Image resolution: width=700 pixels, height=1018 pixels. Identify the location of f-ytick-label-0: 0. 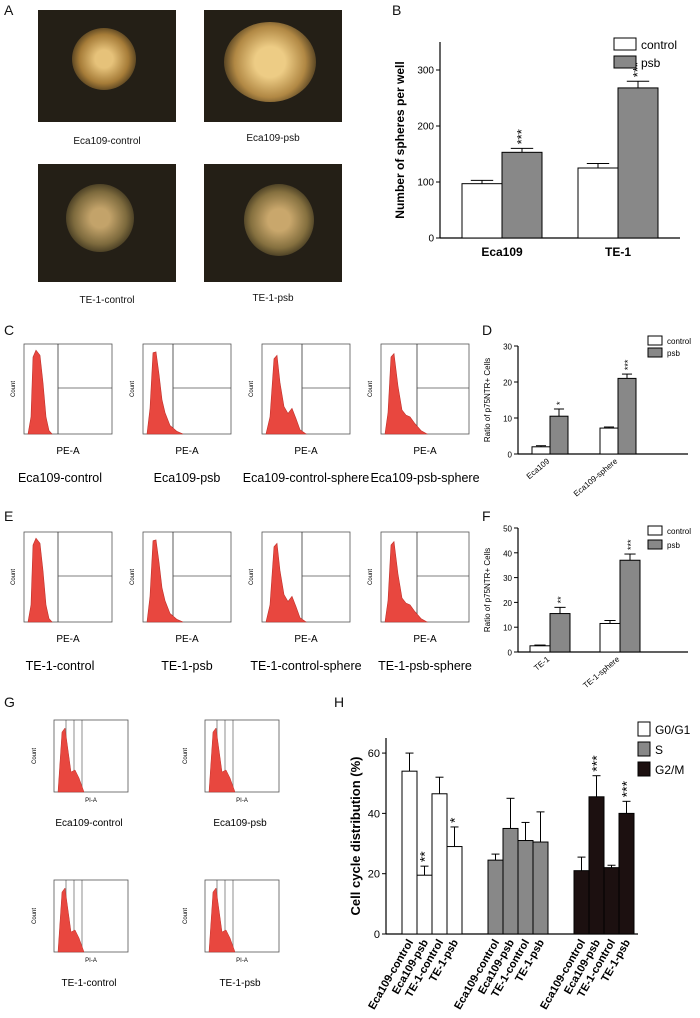
(510, 653).